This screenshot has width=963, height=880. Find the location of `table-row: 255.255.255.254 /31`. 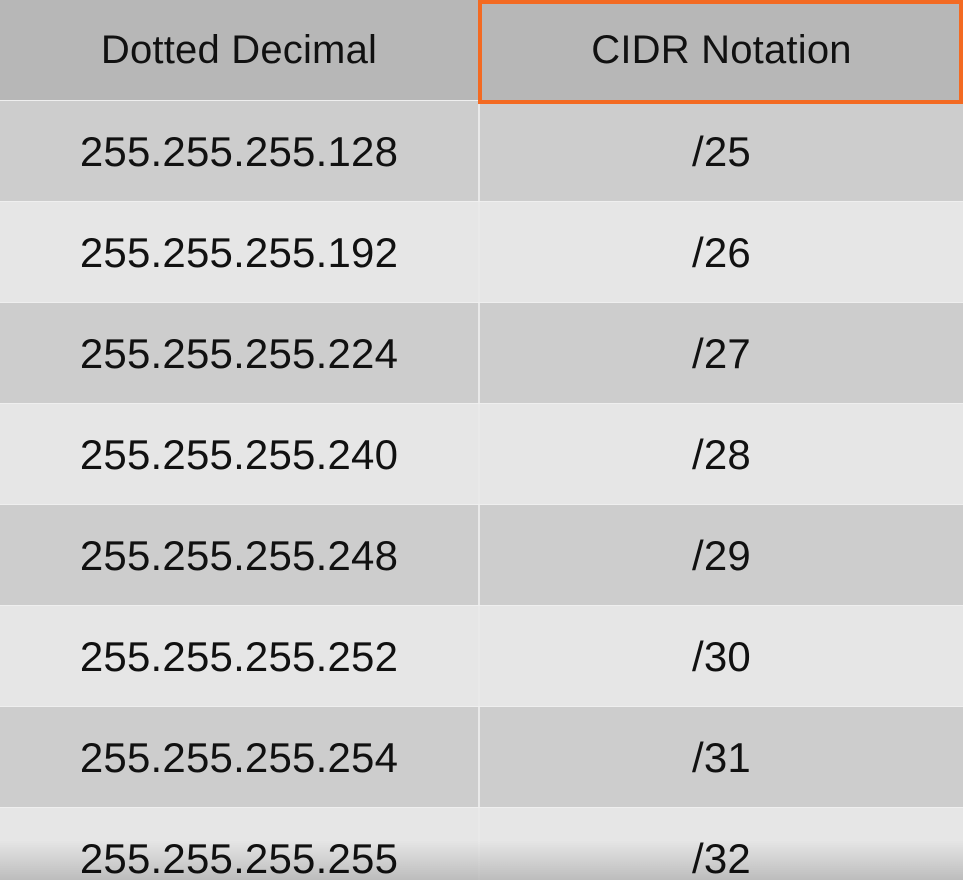

table-row: 255.255.255.254 /31 is located at coordinates (481, 757).